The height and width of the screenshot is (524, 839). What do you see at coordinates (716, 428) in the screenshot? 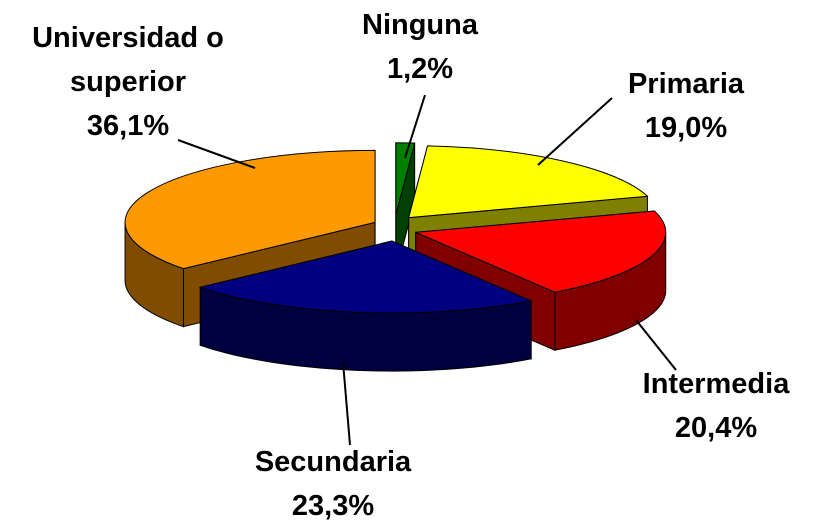
I see `value-label: 20,4%` at bounding box center [716, 428].